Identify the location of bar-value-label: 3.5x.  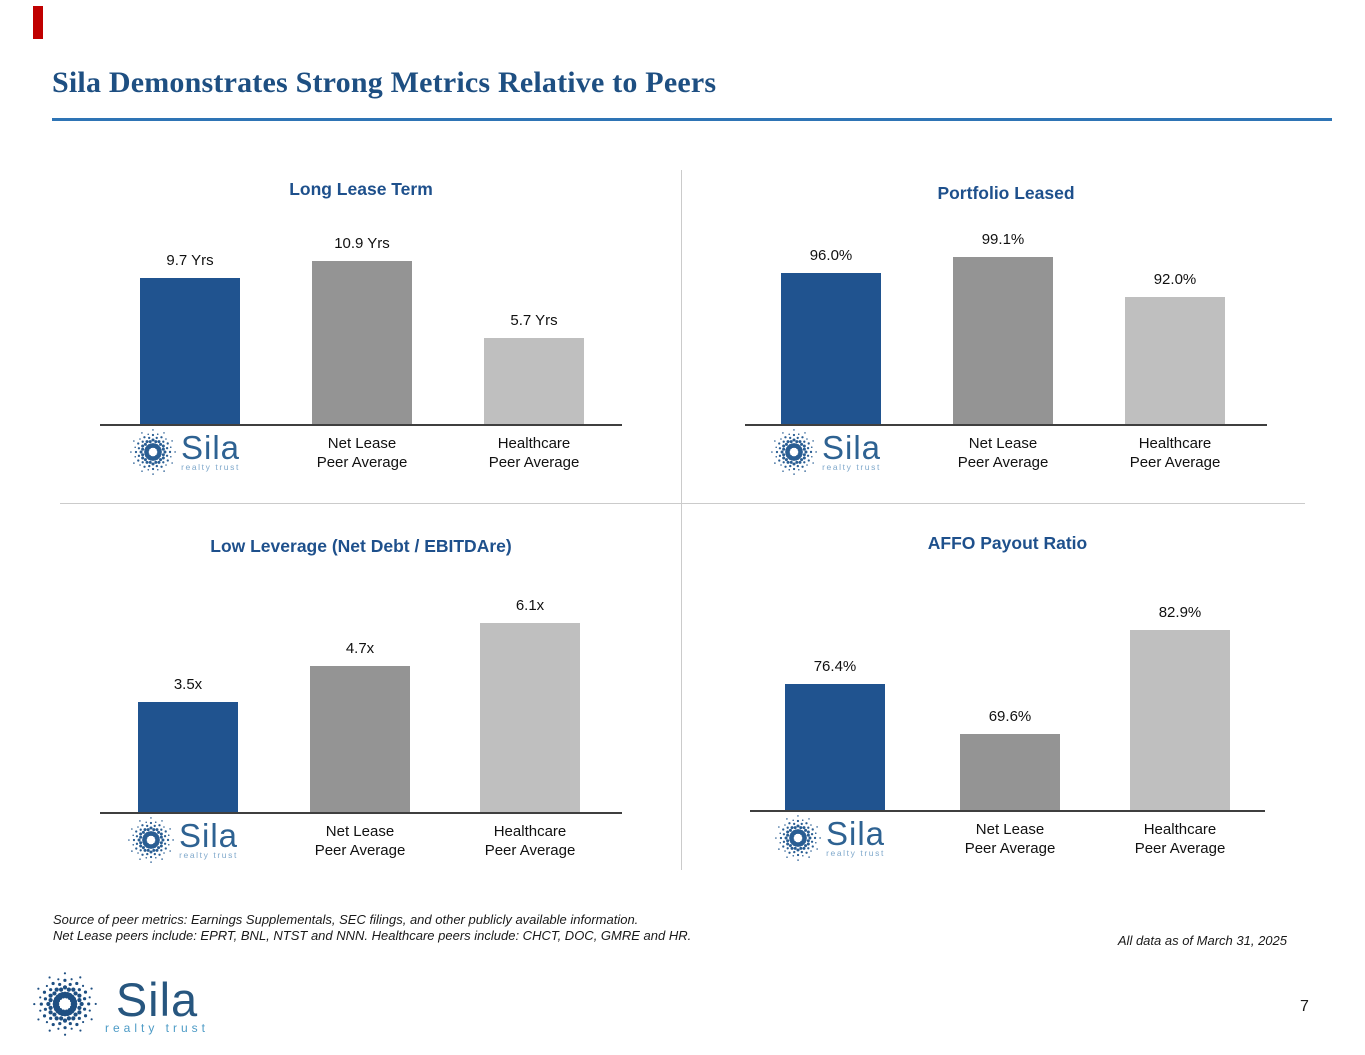
(188, 684).